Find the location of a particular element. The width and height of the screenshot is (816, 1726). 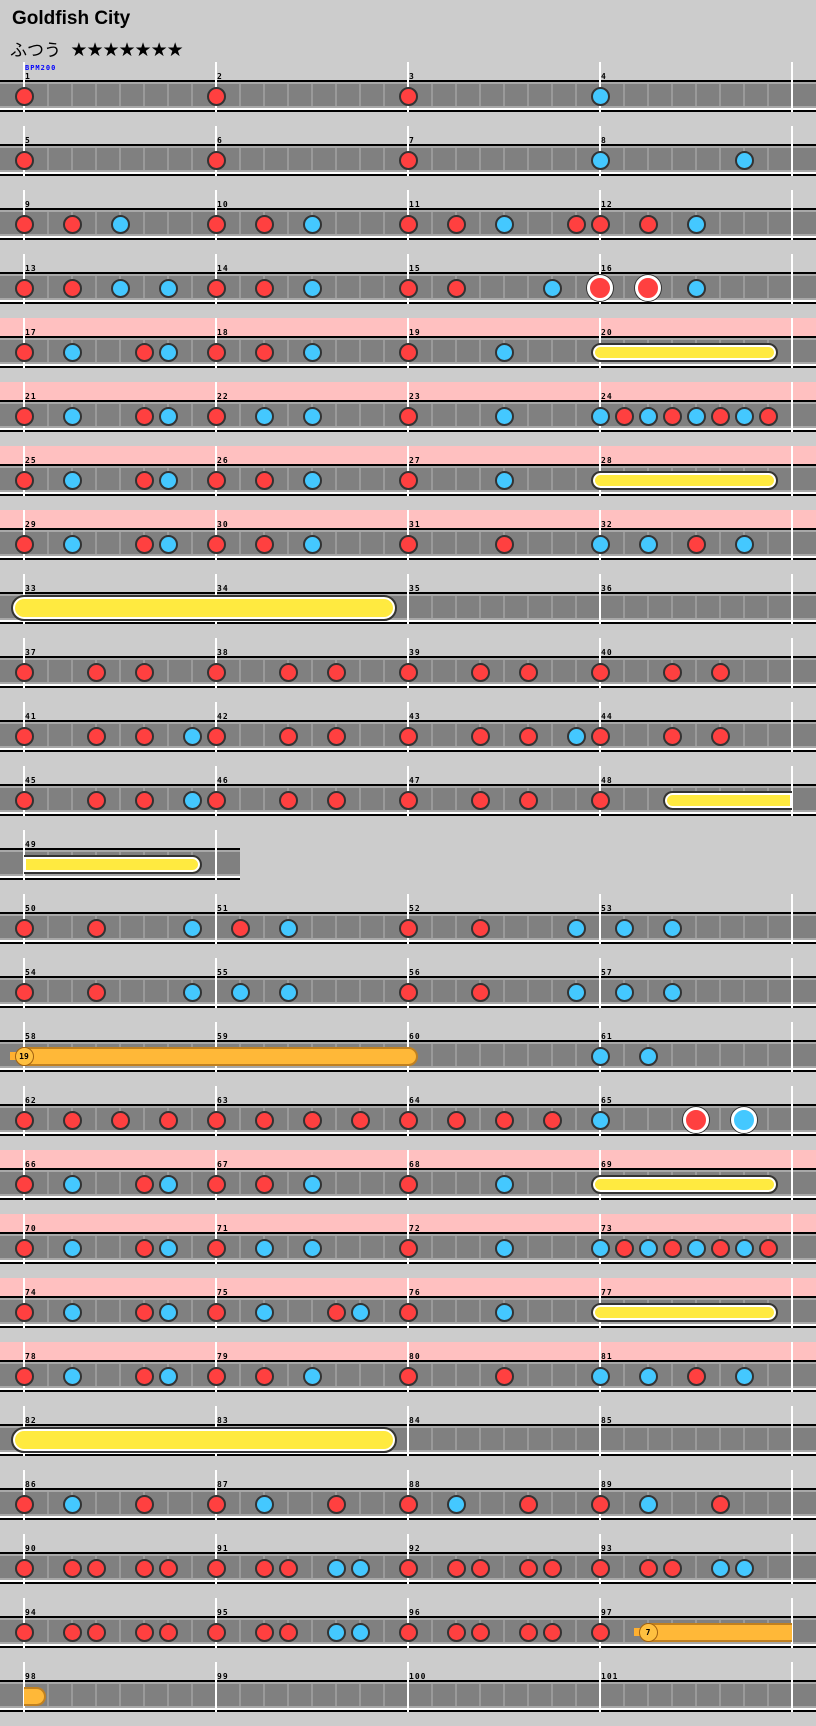

chart-row: 78 79 80 81 is located at coordinates (408, 1374).